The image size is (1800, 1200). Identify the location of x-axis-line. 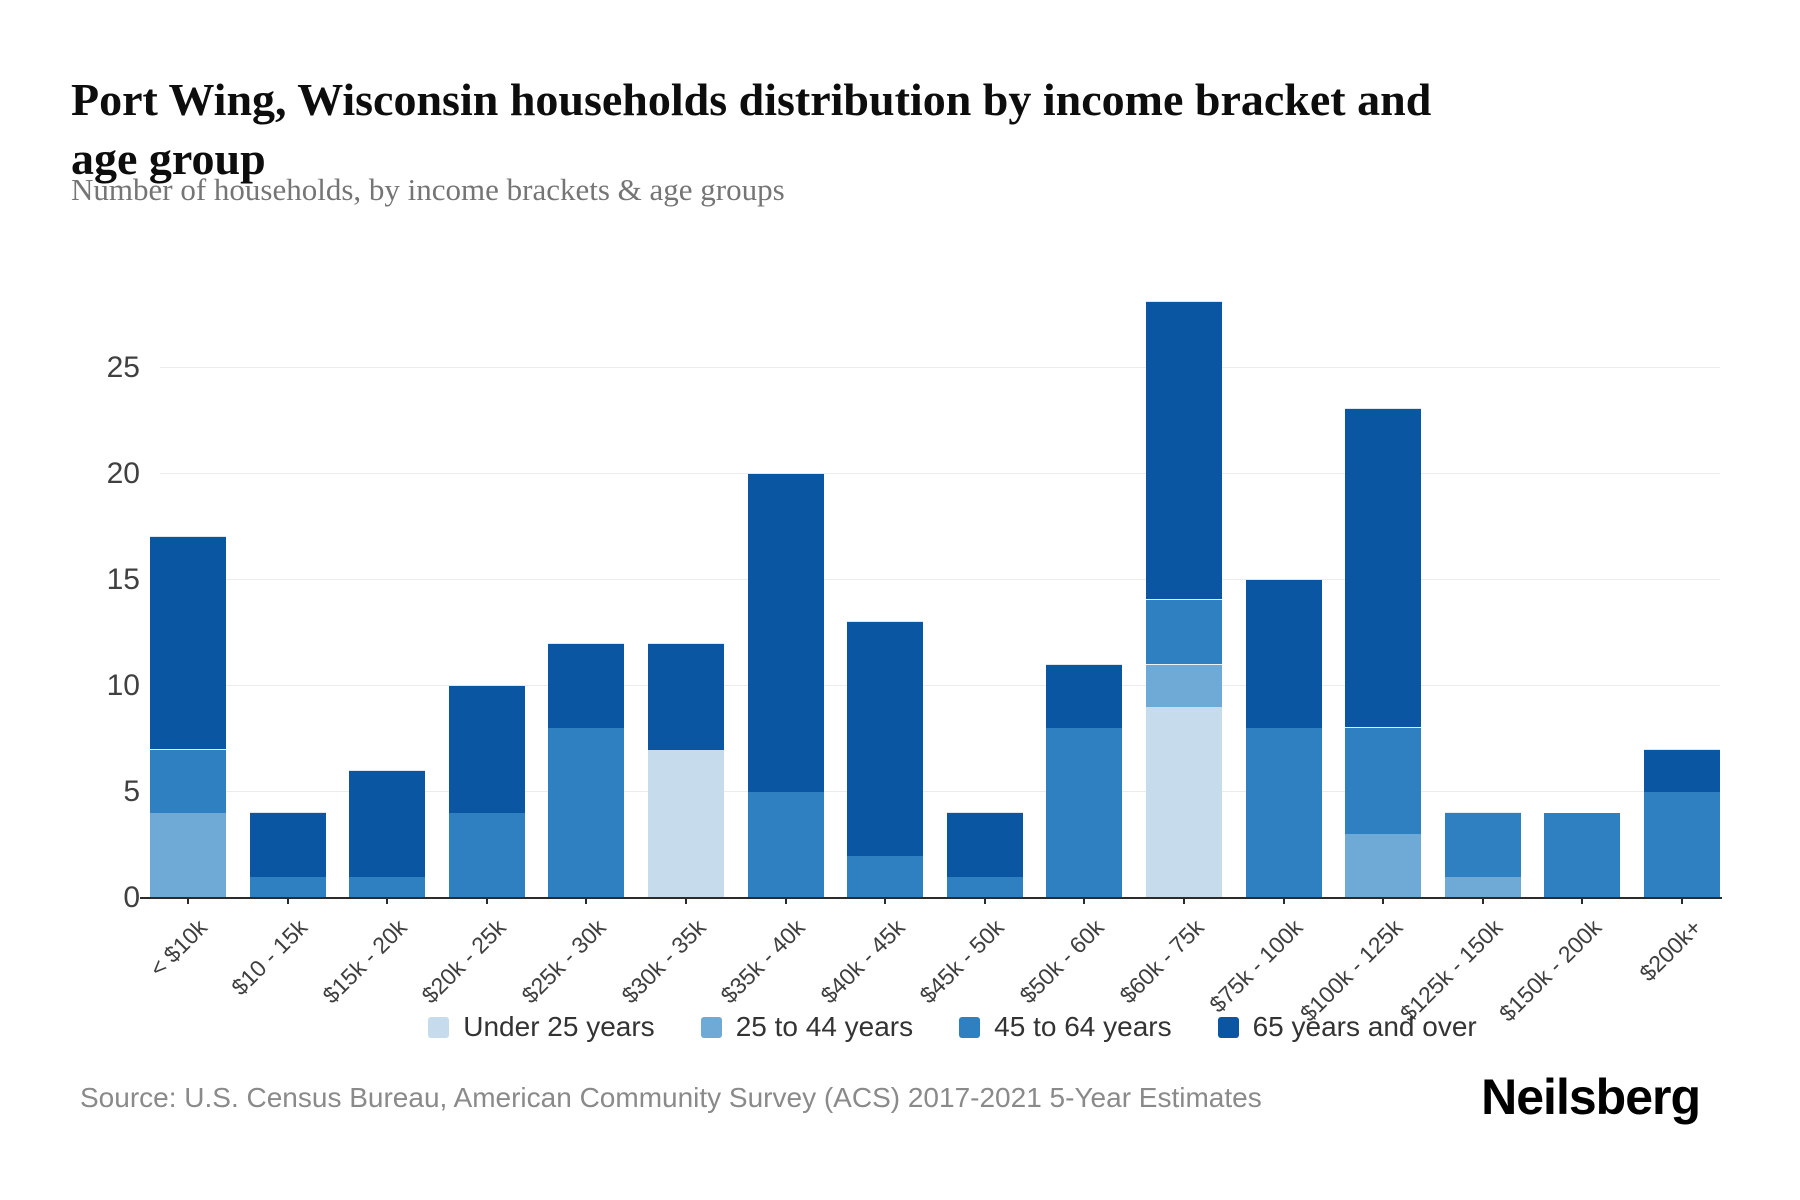
(931, 898).